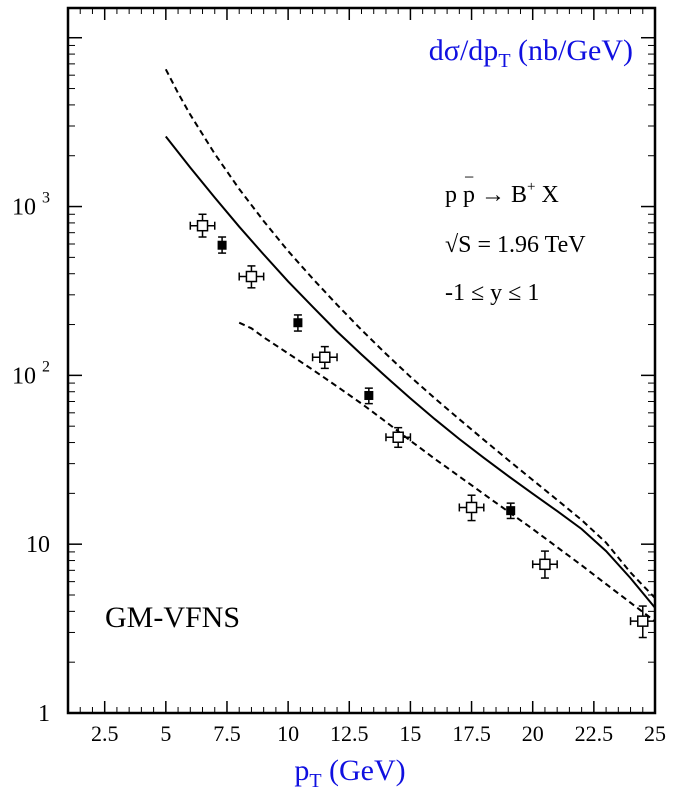  Describe the element at coordinates (515, 245) in the screenshot. I see `energy-annotation: √S = 1.96 TeV` at that location.